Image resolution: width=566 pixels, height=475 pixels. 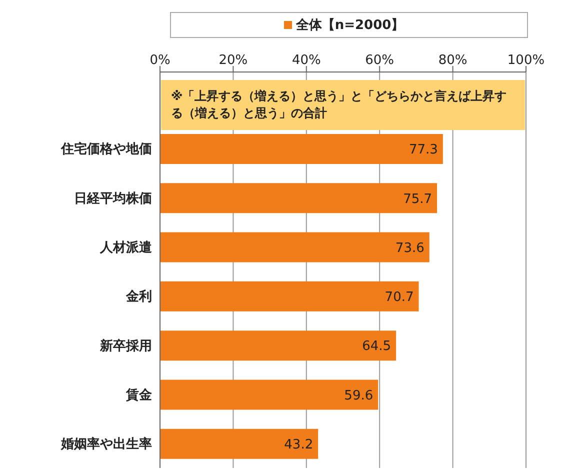 What do you see at coordinates (379, 60) in the screenshot?
I see `x-tick-label: 60%` at bounding box center [379, 60].